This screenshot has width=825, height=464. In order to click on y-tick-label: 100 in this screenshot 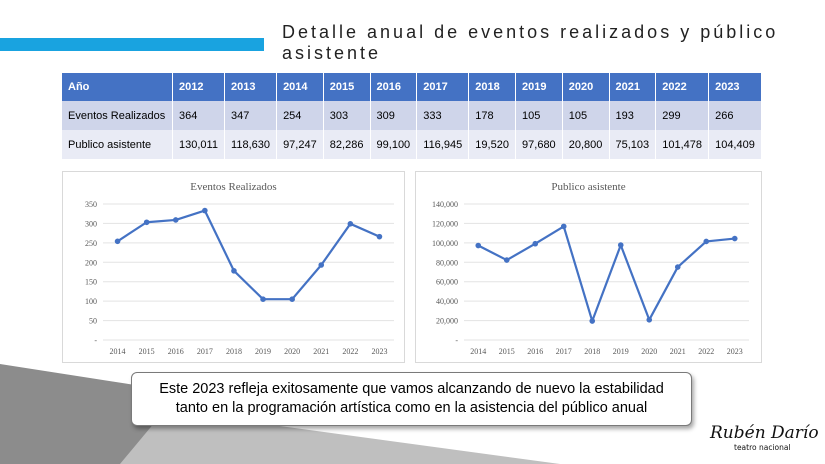, I will do `click(91, 301)`.